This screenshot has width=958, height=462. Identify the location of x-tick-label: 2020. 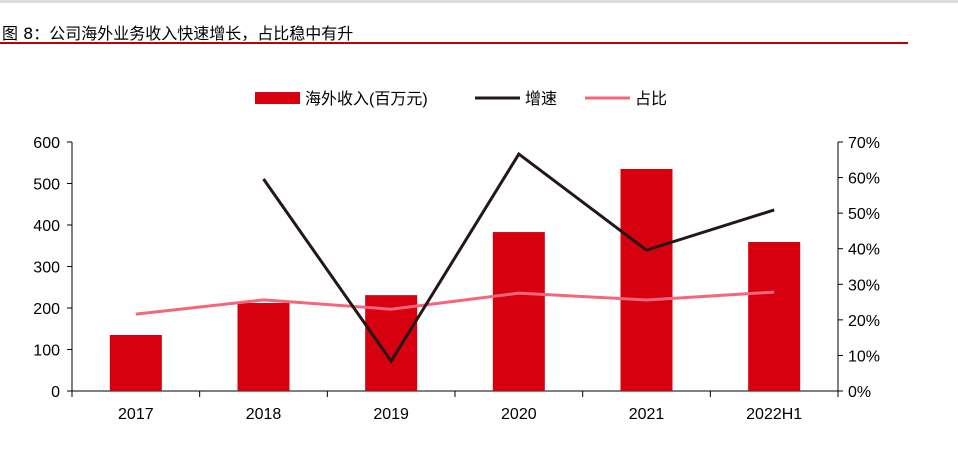
(519, 414).